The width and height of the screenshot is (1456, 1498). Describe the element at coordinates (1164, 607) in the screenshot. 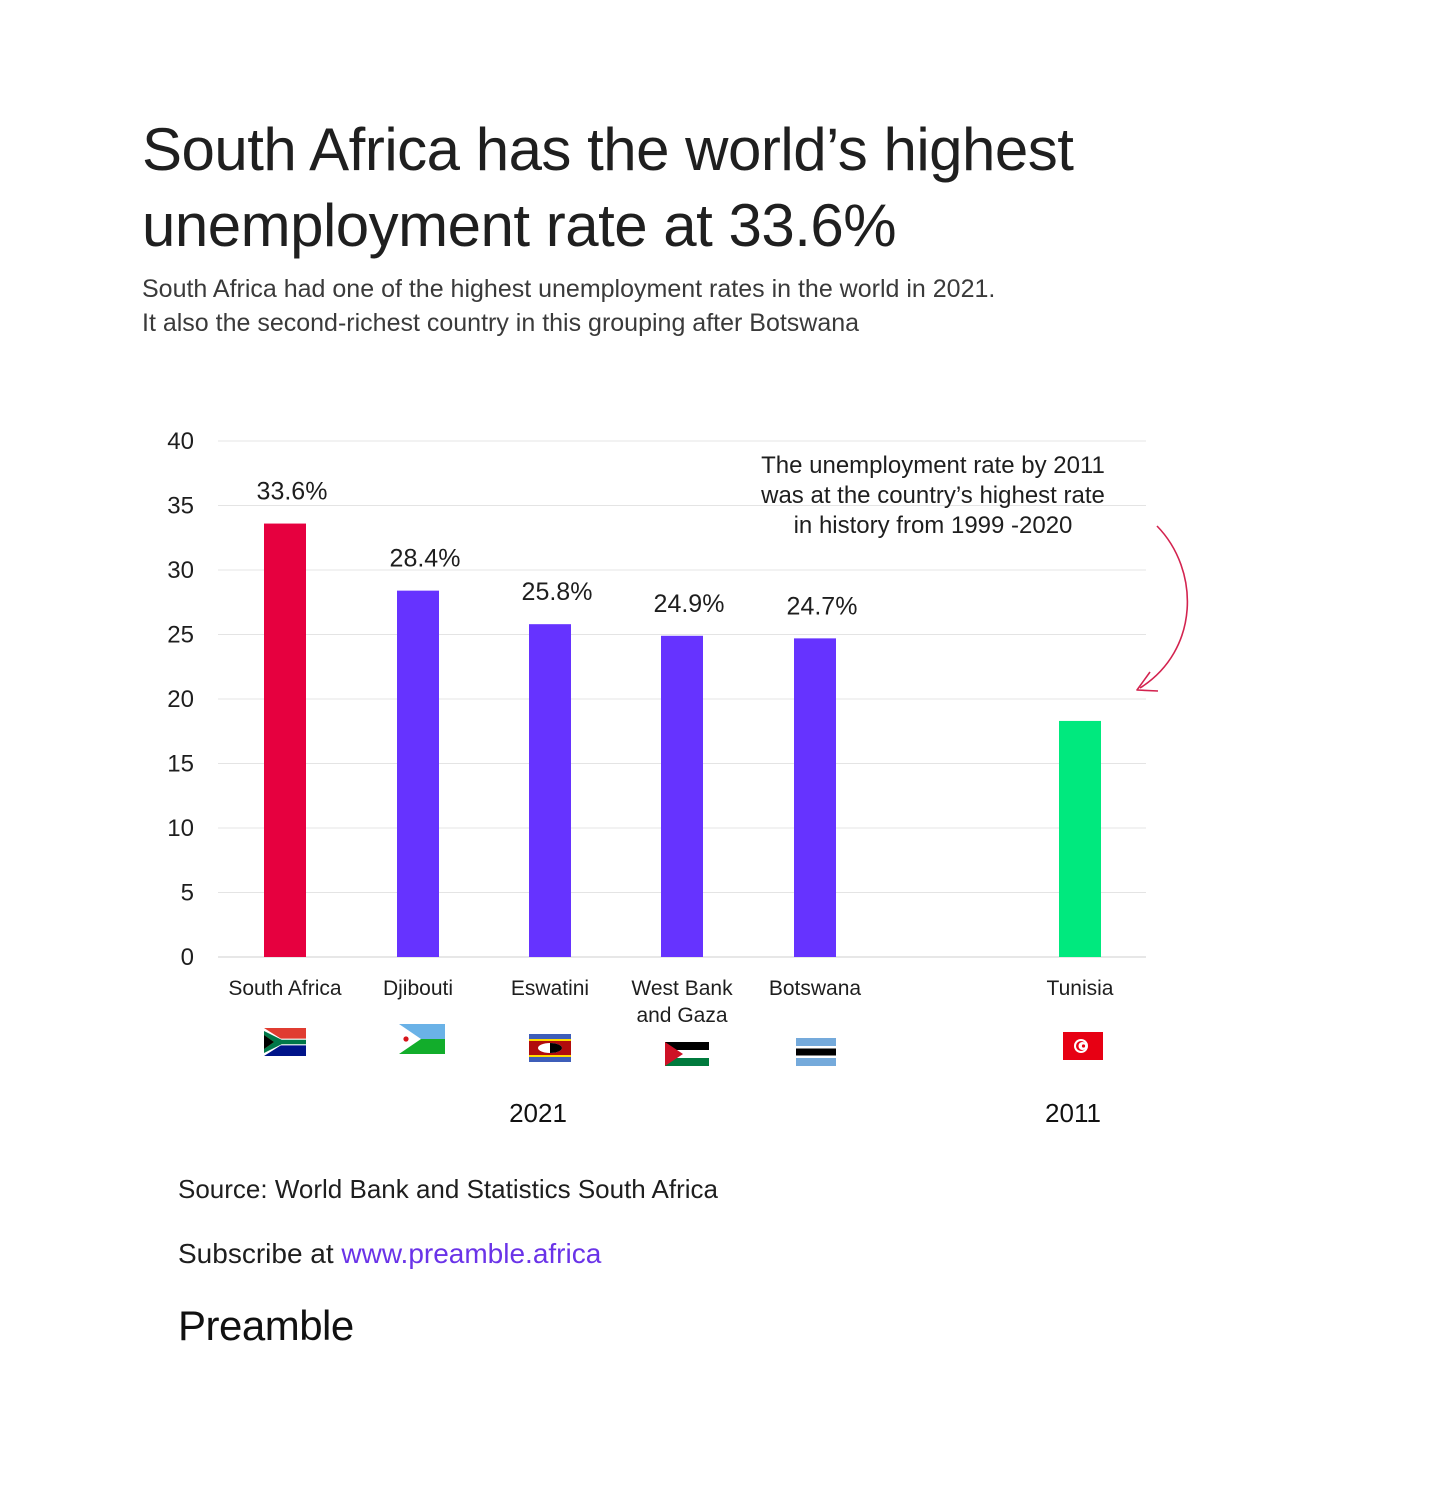

I see `annotation-arrow` at that location.